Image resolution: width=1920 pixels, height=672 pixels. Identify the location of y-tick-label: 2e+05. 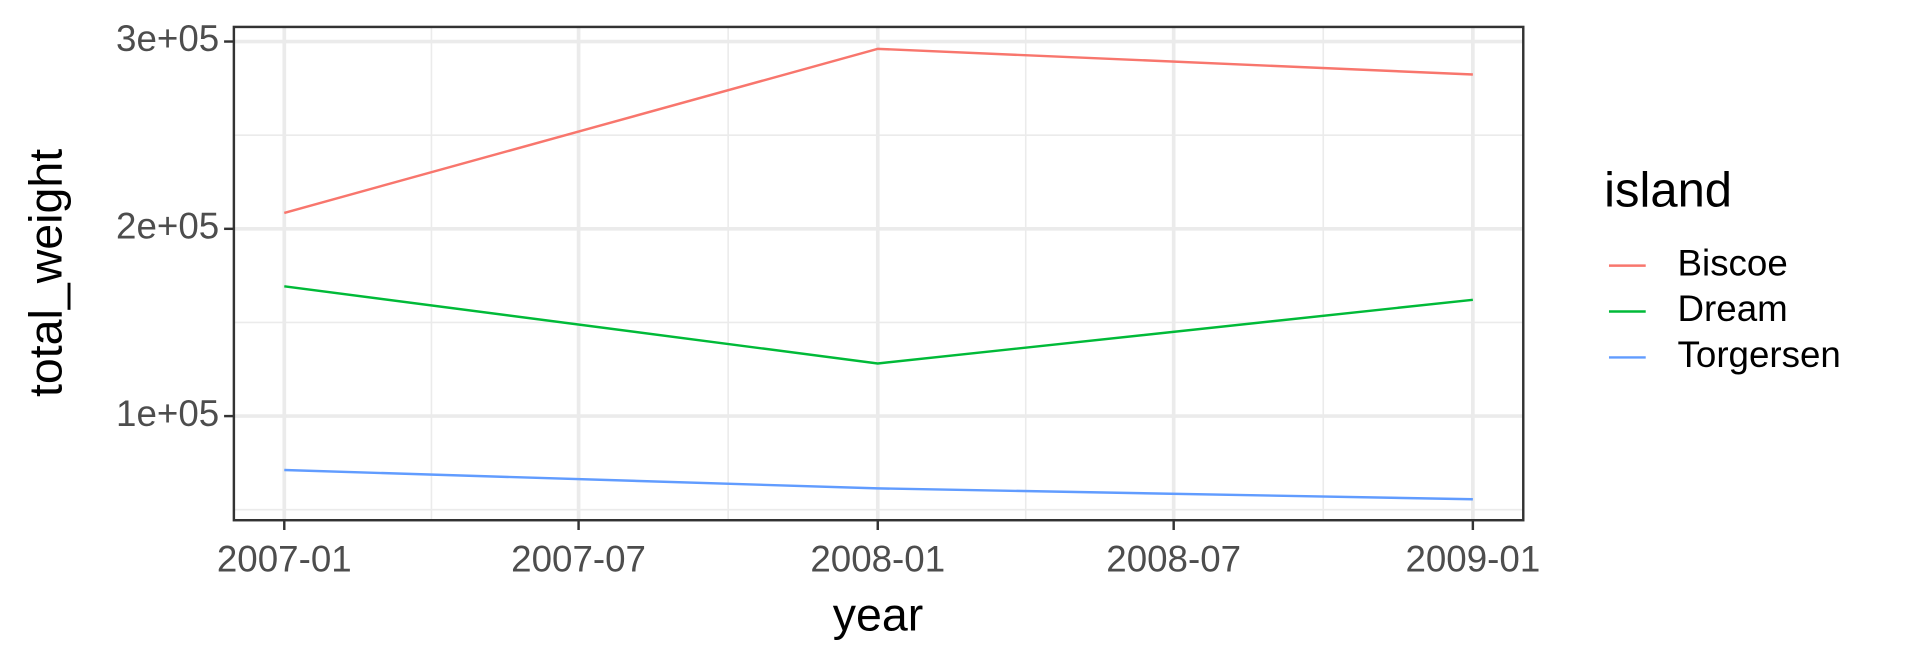
(167, 226).